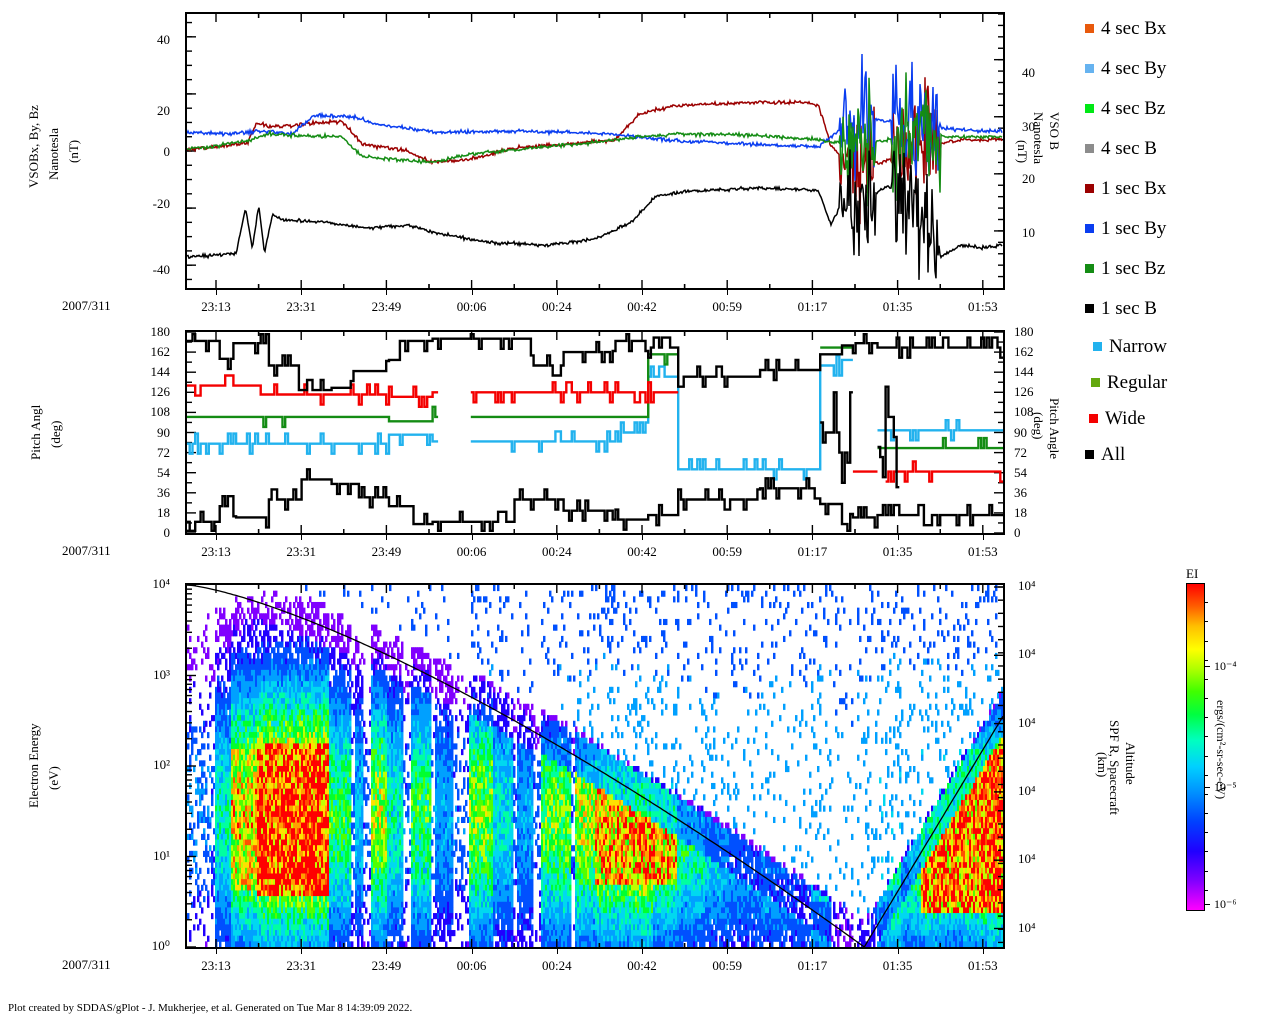 Image resolution: width=1280 pixels, height=1024 pixels. Describe the element at coordinates (161, 583) in the screenshot. I see `spec-ytick-left: 10⁴` at that location.